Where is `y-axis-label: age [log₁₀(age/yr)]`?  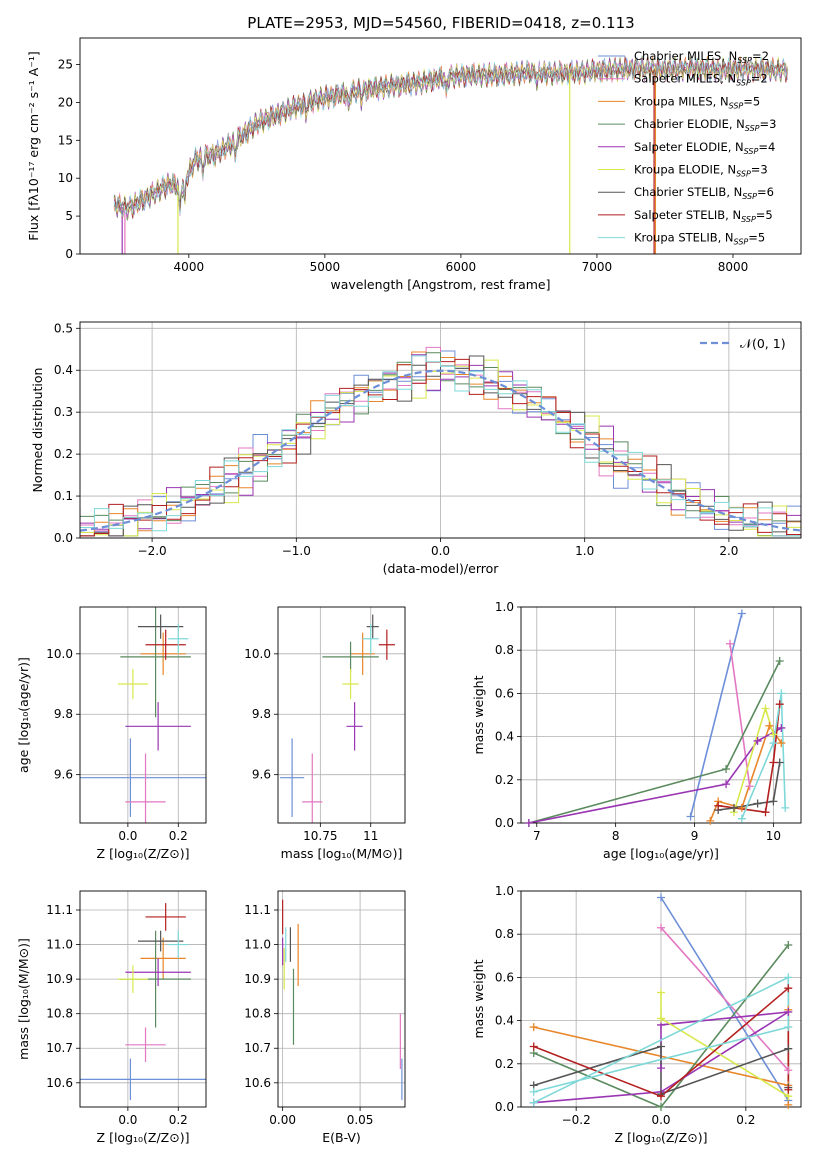
y-axis-label: age [log₁₀(age/yr)] is located at coordinates (23, 715).